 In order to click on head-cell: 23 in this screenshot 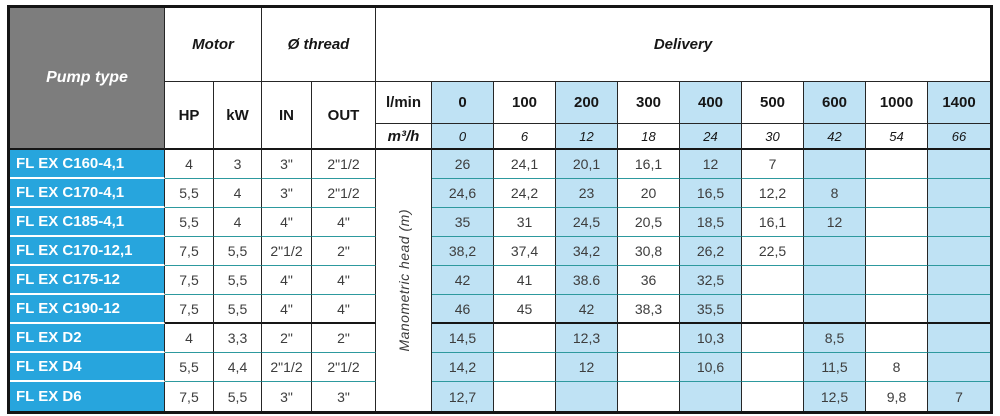, I will do `click(587, 193)`.